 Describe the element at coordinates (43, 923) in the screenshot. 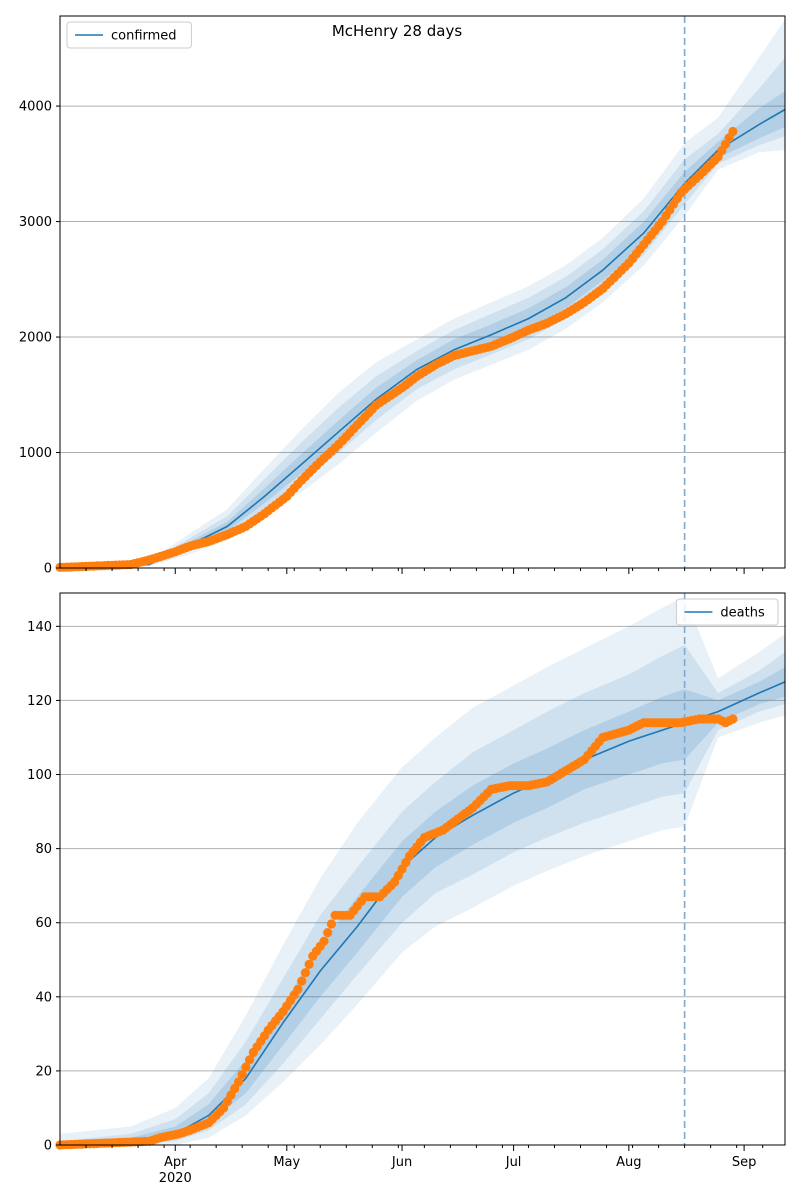

I see `y-tick-label: 60` at that location.